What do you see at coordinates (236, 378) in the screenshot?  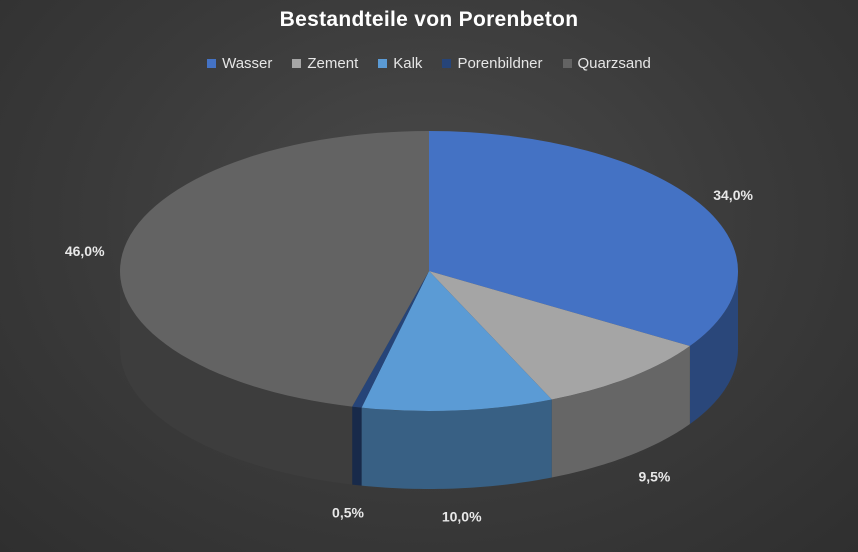 I see `pie-side-quarzsand` at bounding box center [236, 378].